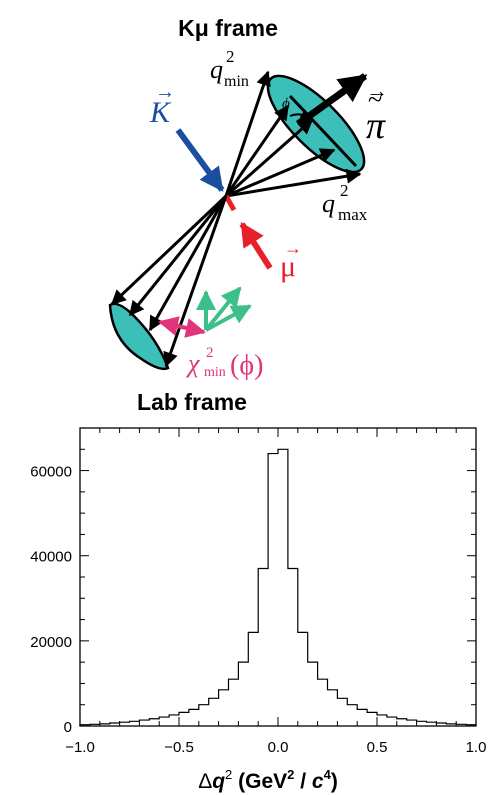 Image resolution: width=490 pixels, height=795 pixels. I want to click on muon-arrow, so click(256, 245).